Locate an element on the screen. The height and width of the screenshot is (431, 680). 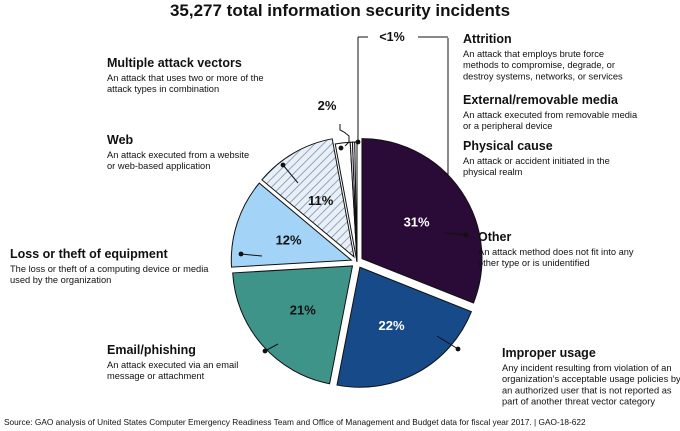
label-title-multiple-attack-vectors: Multiple attack vectors is located at coordinates (174, 63).